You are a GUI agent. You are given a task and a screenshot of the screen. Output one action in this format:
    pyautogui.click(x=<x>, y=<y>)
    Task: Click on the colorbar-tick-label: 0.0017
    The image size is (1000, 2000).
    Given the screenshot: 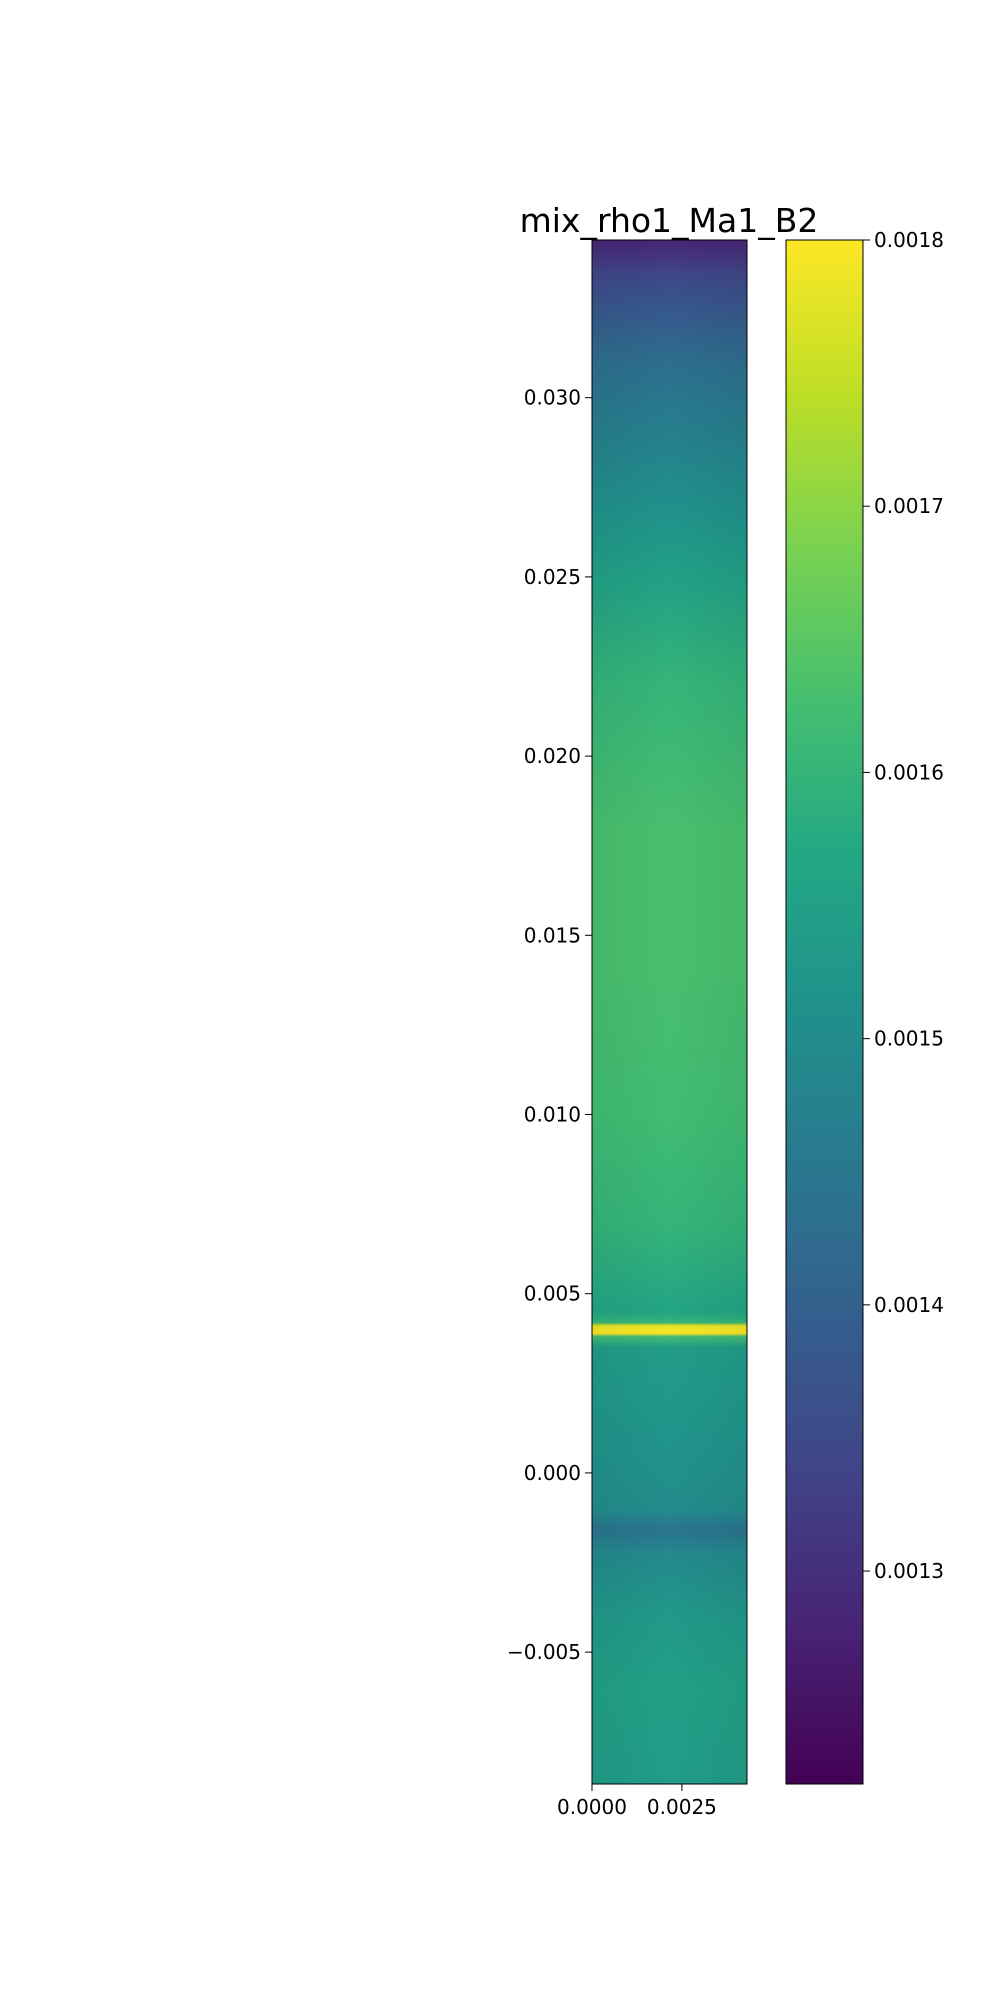 What is the action you would take?
    pyautogui.click(x=909, y=506)
    